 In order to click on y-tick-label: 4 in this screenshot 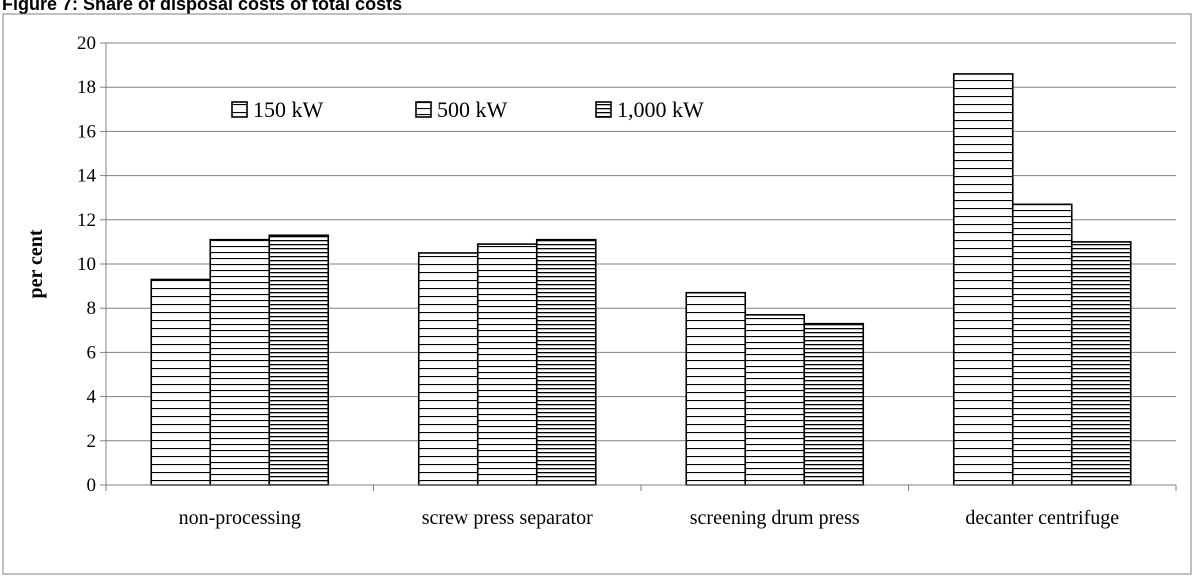, I will do `click(92, 397)`.